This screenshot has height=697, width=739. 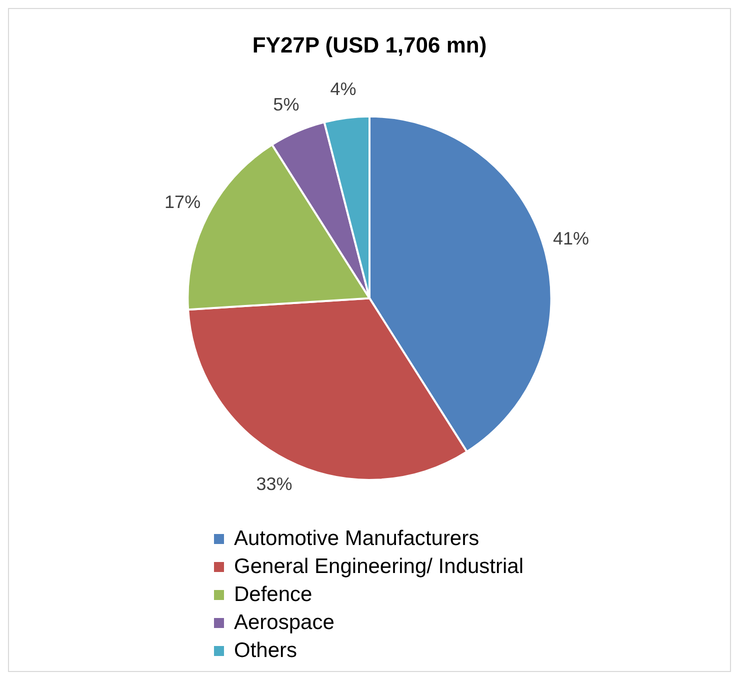 I want to click on legend-label: General Engineering/ Industrial, so click(x=379, y=567).